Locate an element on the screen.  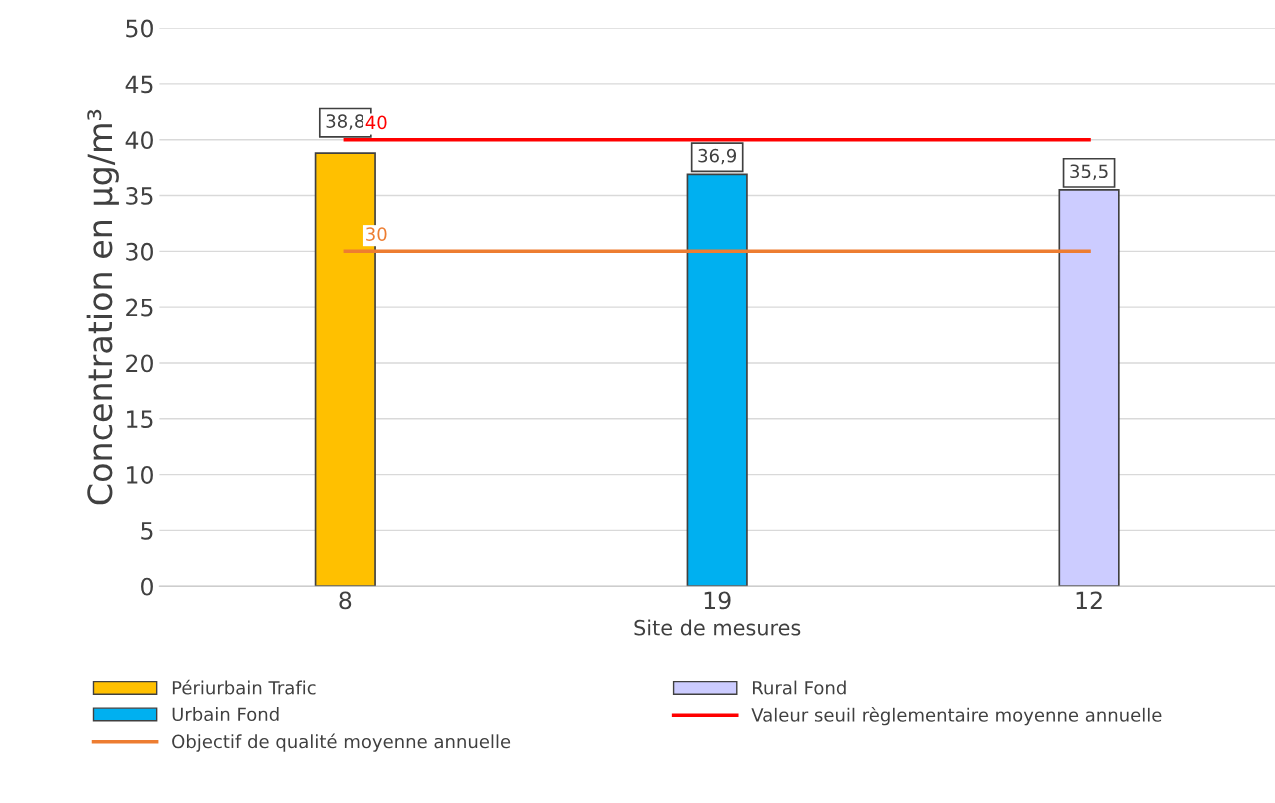
y-tick-label: 25 is located at coordinates (139, 307).